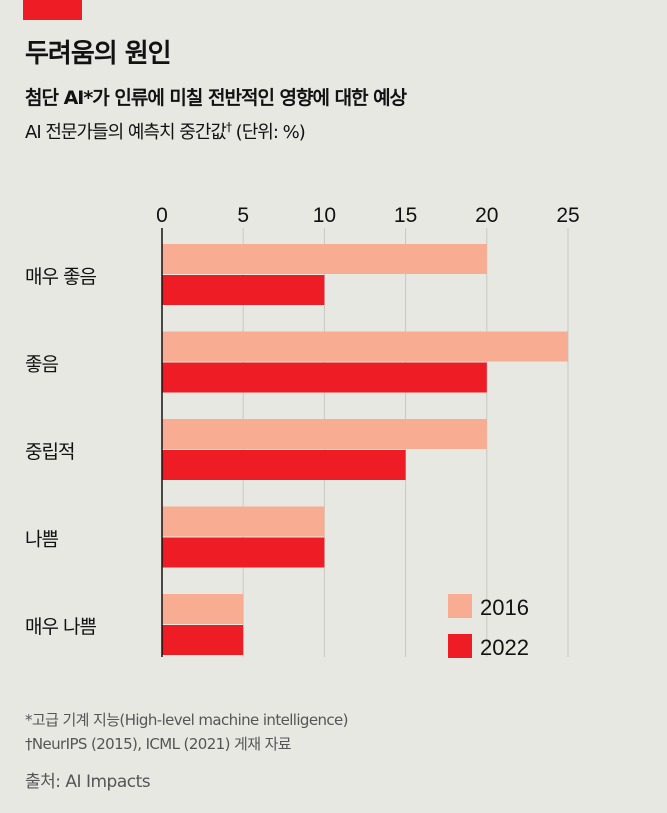  What do you see at coordinates (98, 54) in the screenshot?
I see `chart-title: 두려움의 원인` at bounding box center [98, 54].